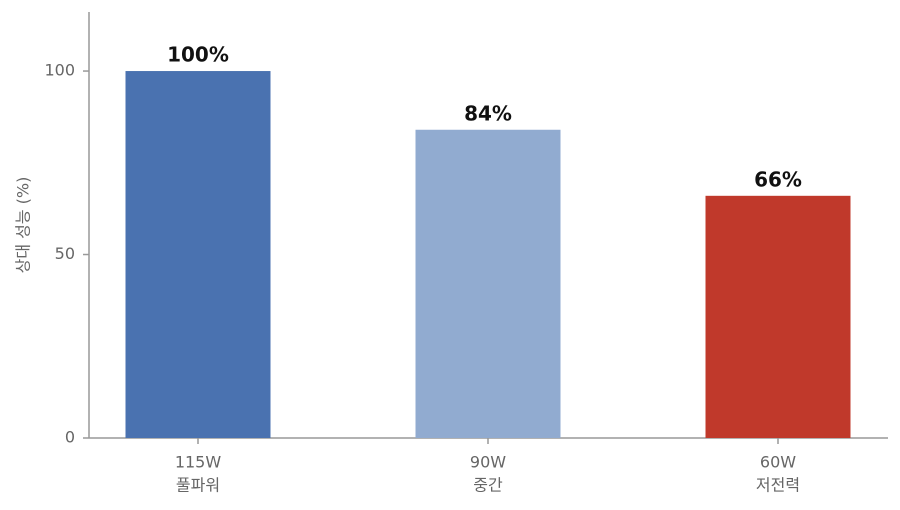  Describe the element at coordinates (778, 485) in the screenshot. I see `x-tick-label: 저전력` at that location.